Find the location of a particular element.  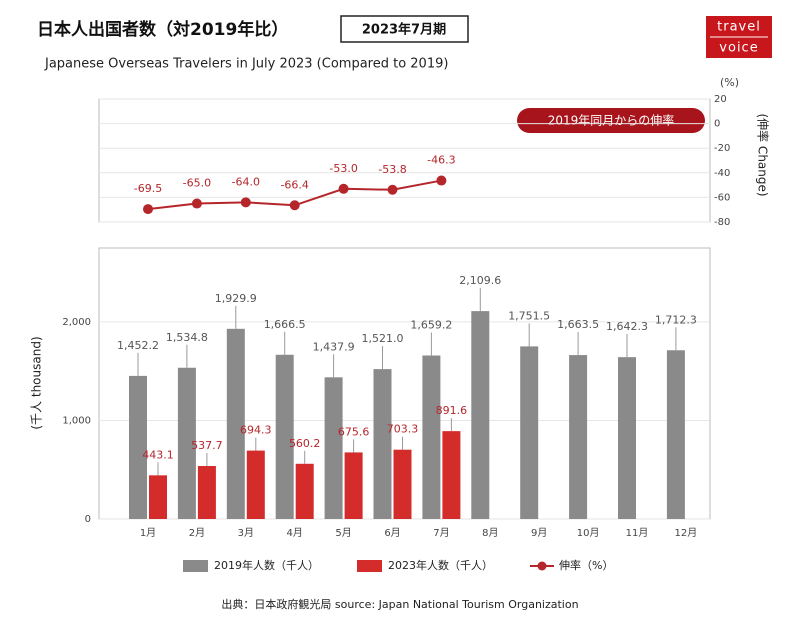

x-tick-label: 5月 is located at coordinates (343, 533).